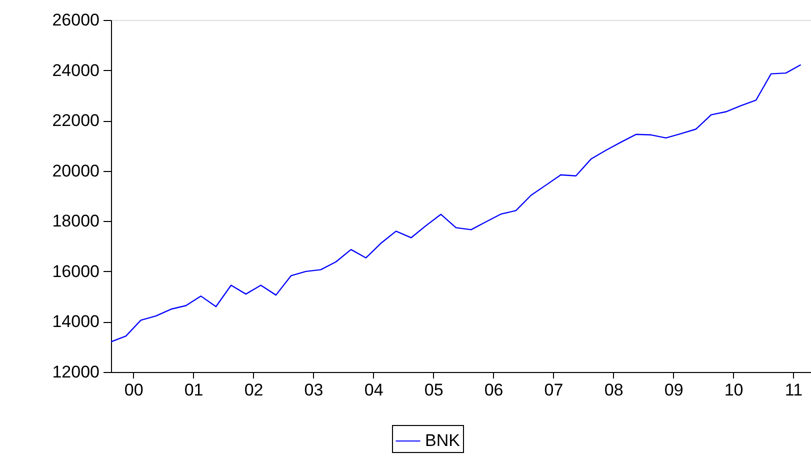  I want to click on x-tick-label: 00, so click(134, 390).